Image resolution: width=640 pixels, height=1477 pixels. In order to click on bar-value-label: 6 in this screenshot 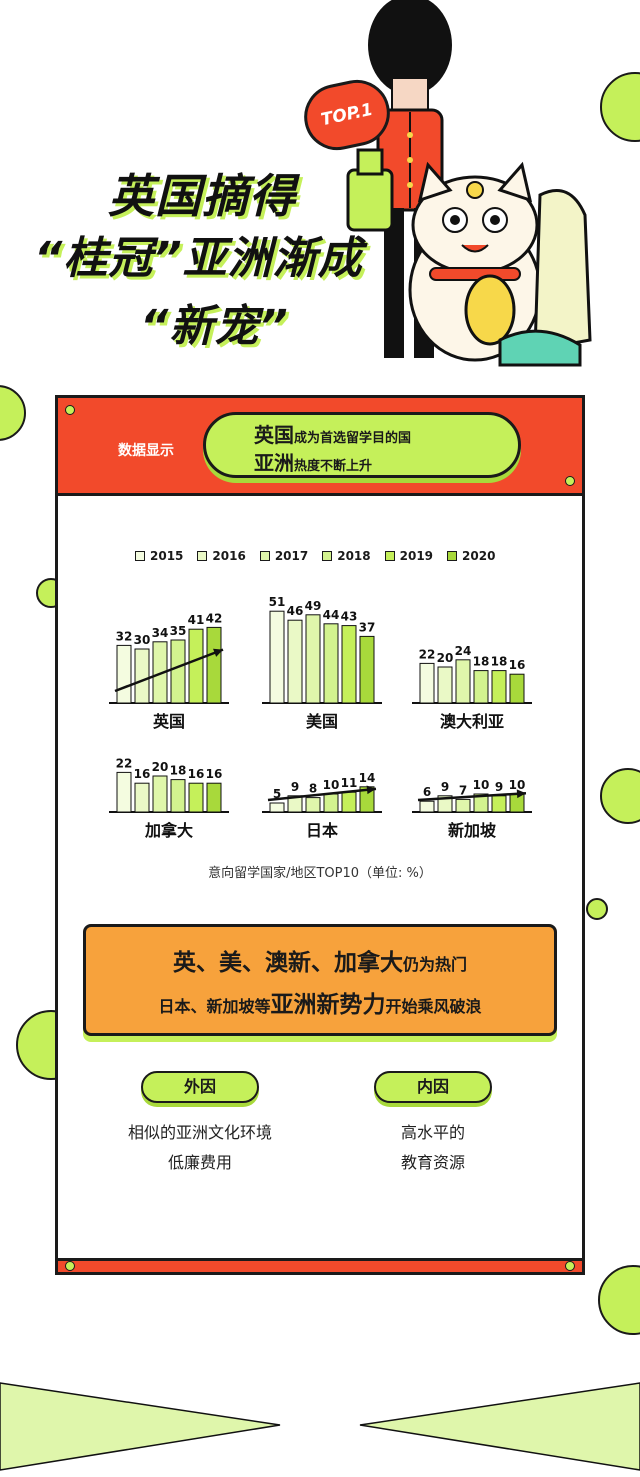, I will do `click(427, 792)`.